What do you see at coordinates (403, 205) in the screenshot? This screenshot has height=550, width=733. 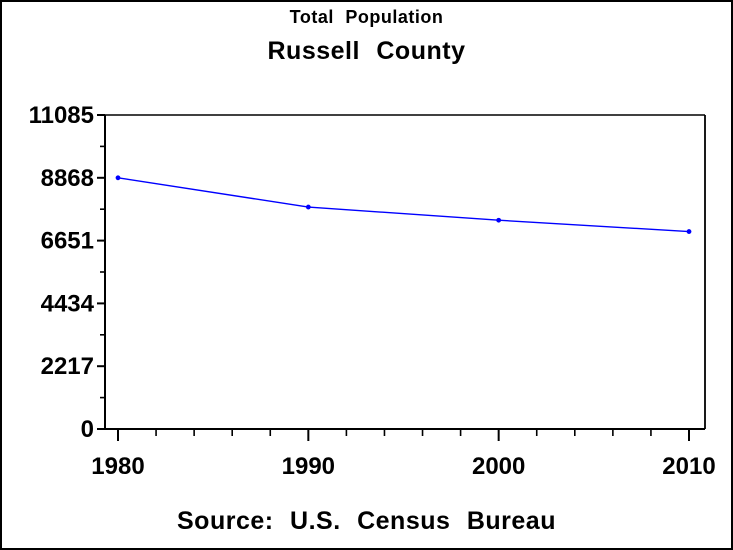 I see `data-line` at bounding box center [403, 205].